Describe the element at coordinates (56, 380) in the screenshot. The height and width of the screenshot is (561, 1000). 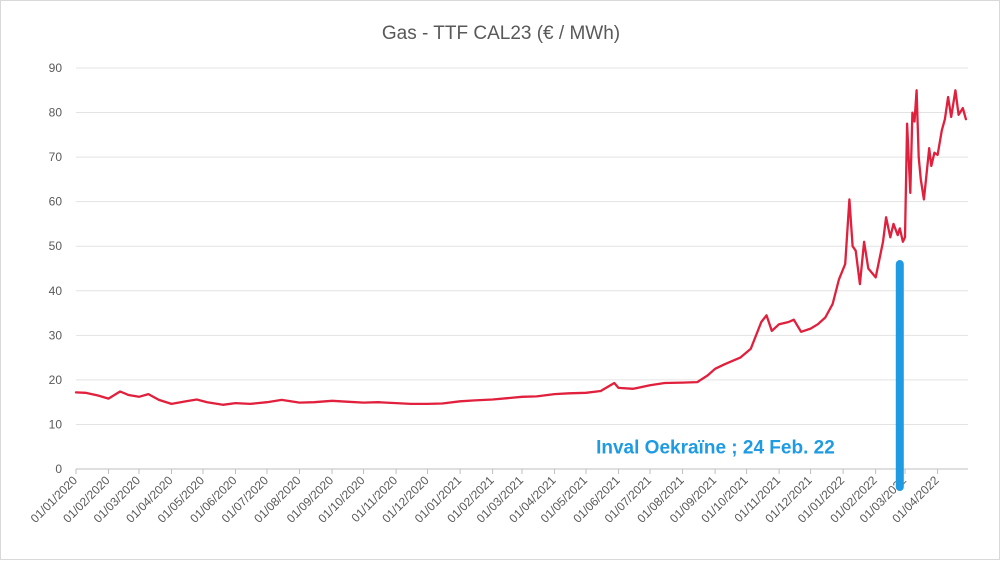
I see `y-tick-label: 20` at that location.